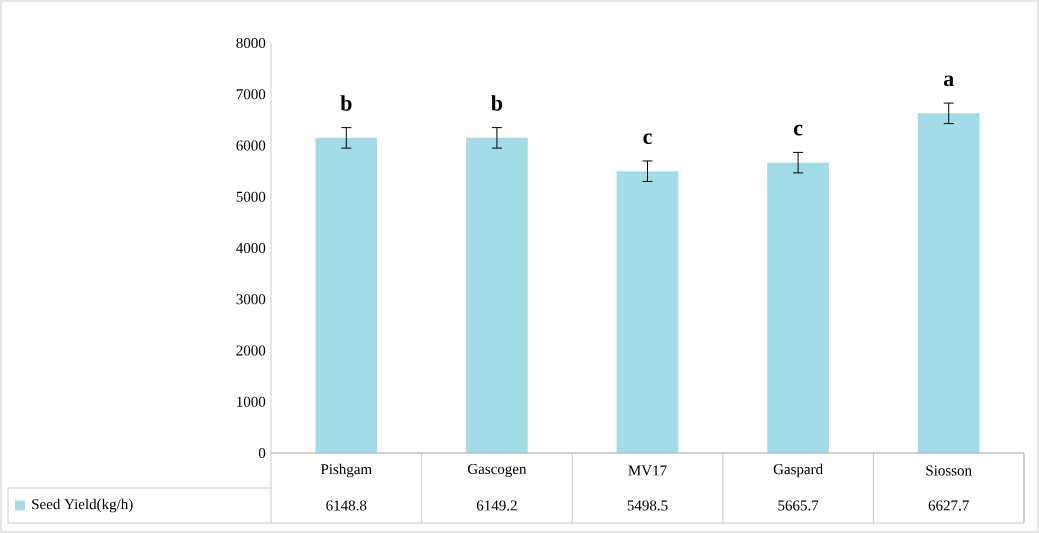 The image size is (1039, 533). What do you see at coordinates (948, 505) in the screenshot?
I see `data-label: 6627.7` at bounding box center [948, 505].